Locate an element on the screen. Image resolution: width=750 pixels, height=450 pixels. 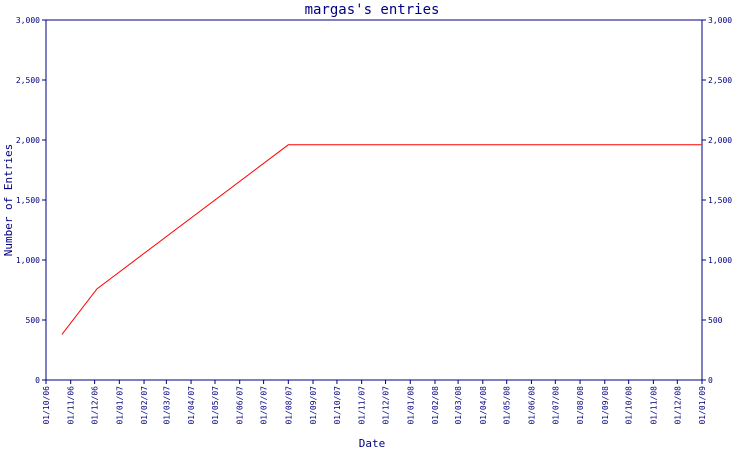
x-tick-label: 01/10/07 is located at coordinates (337, 405).